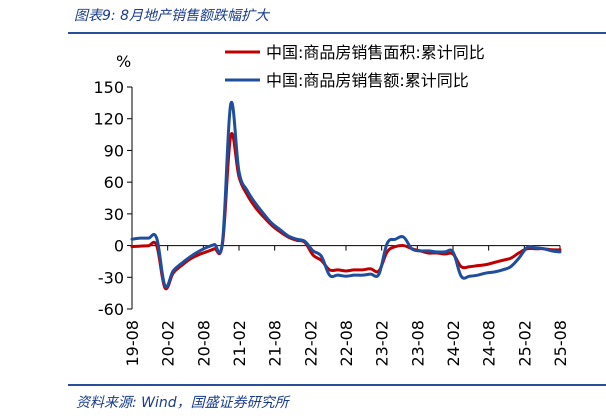 This screenshot has height=420, width=606. I want to click on y-tick-label: 0, so click(119, 246).